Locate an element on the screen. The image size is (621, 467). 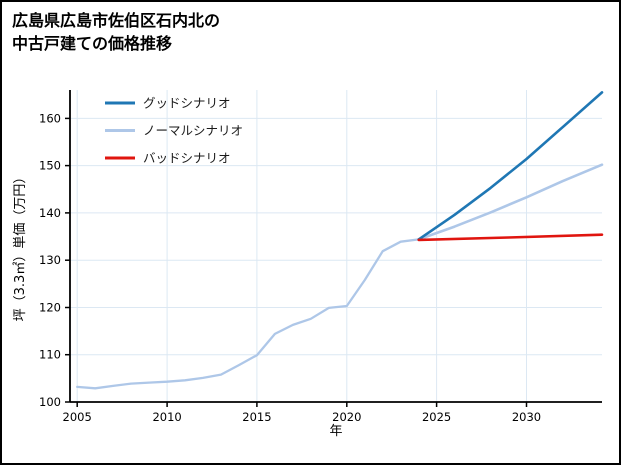
x-tick-label: 2005 is located at coordinates (77, 417).